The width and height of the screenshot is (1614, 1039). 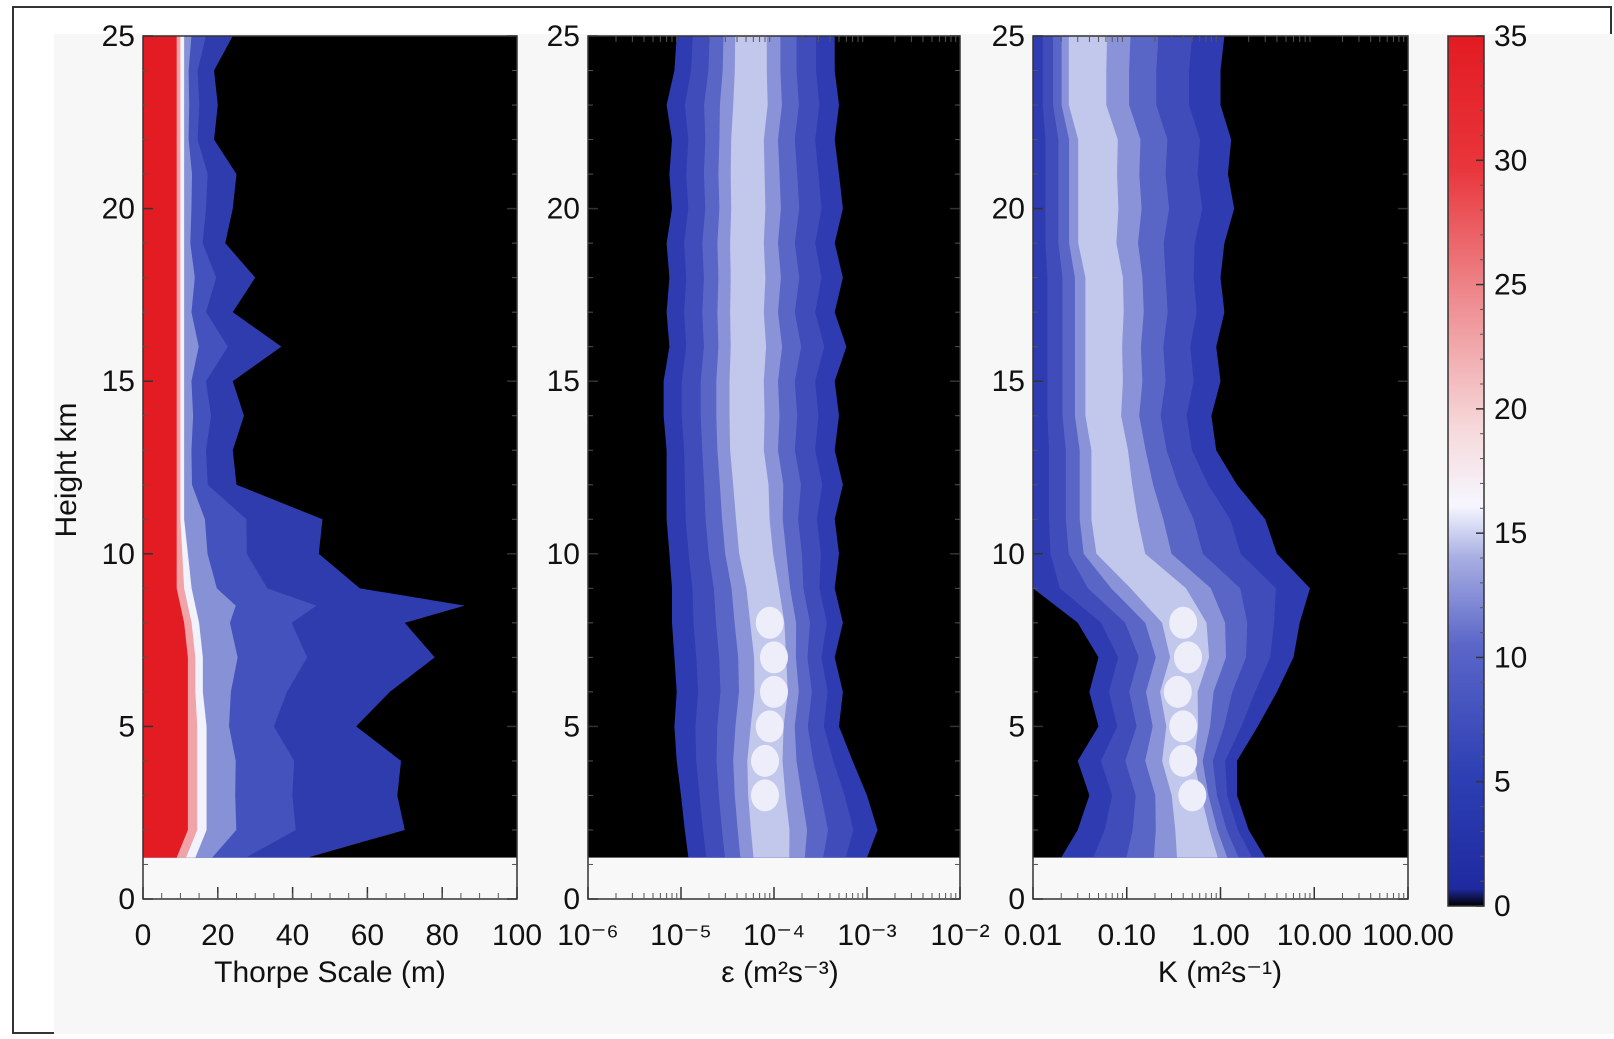 I want to click on x-tick-label: 0, so click(x=143, y=935).